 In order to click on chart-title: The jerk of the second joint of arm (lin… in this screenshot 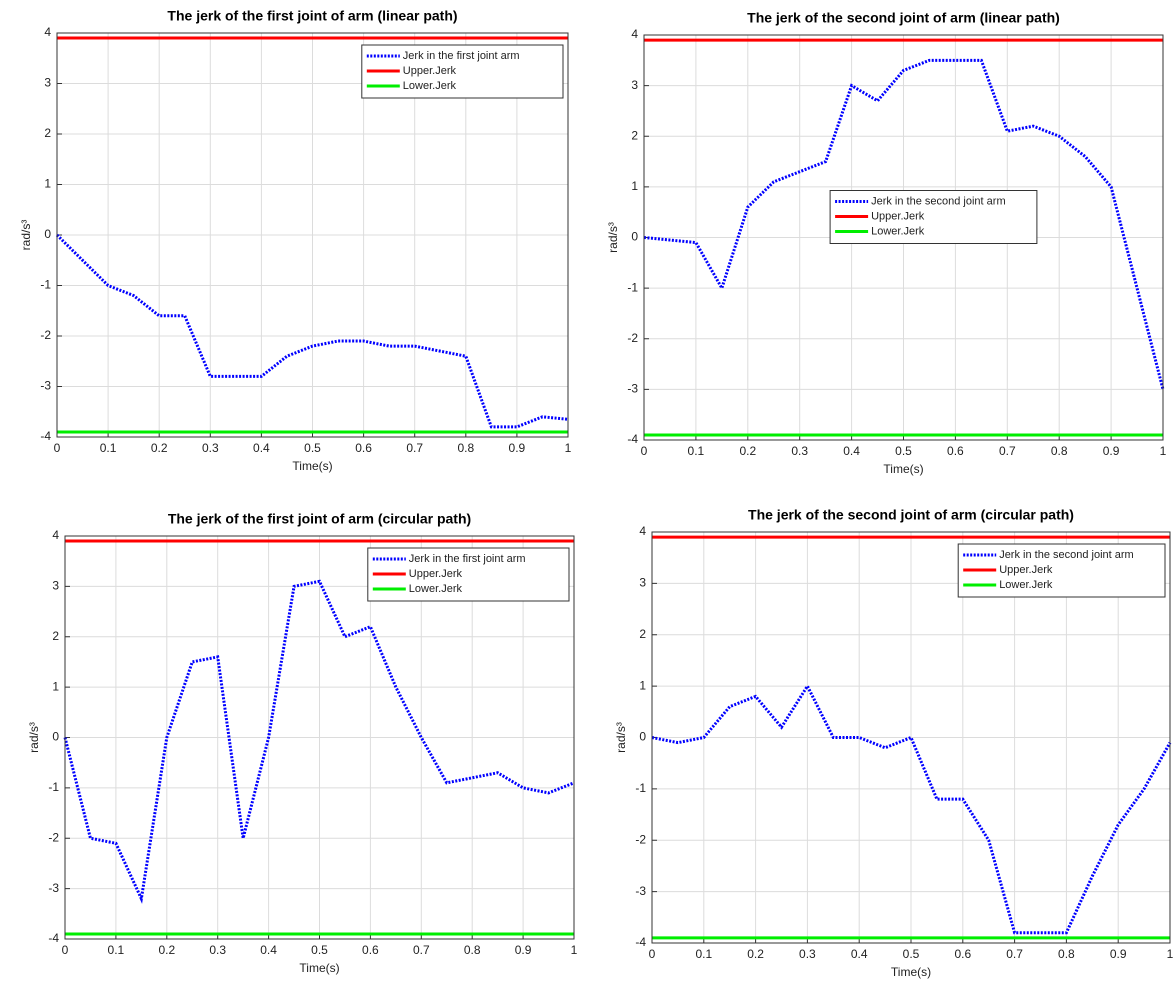, I will do `click(903, 18)`.